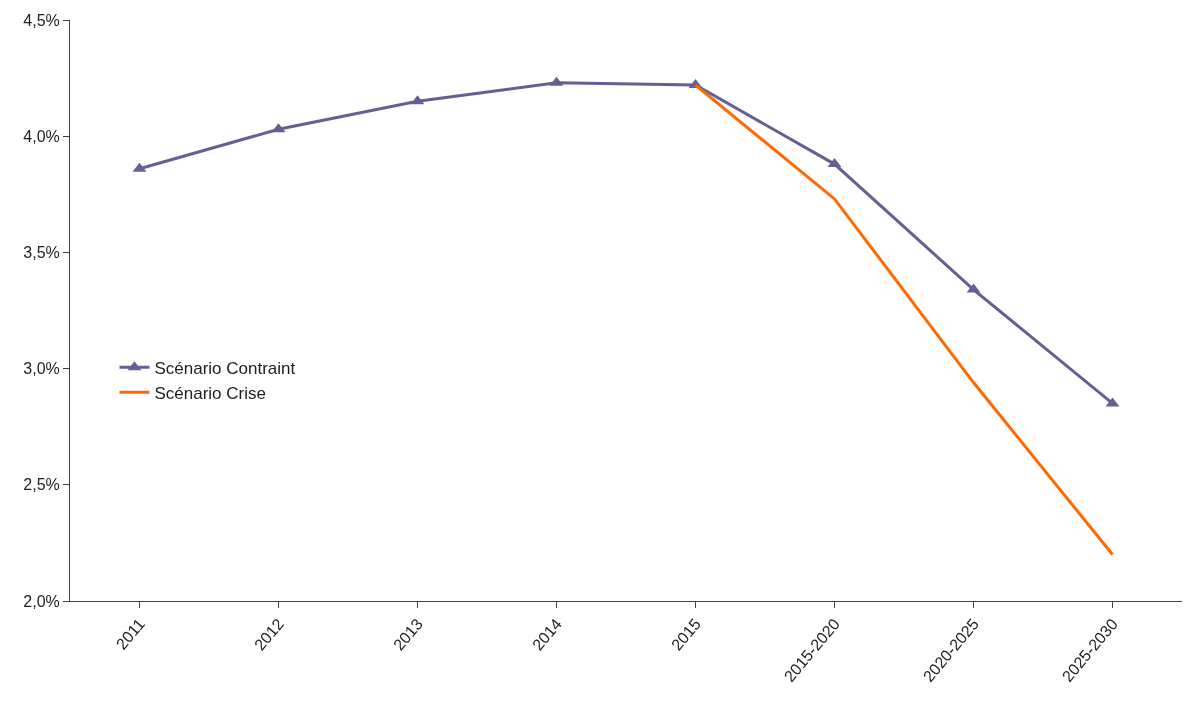  I want to click on y-tick-label: 3,0%, so click(41, 369).